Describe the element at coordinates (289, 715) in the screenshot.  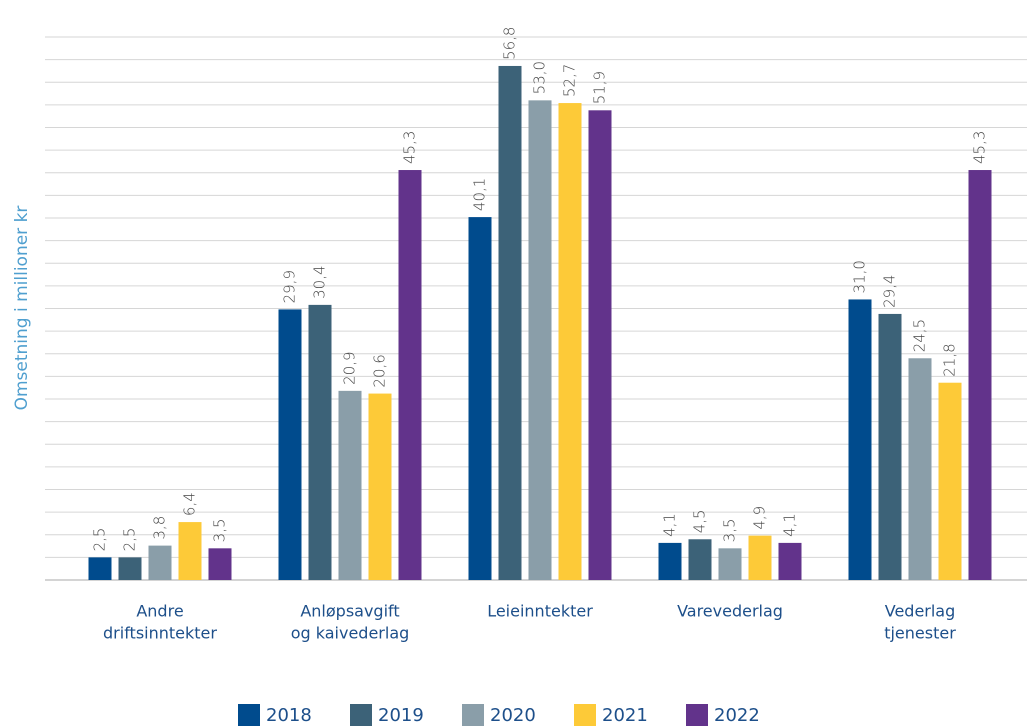
I see `legend-label: 2018` at that location.